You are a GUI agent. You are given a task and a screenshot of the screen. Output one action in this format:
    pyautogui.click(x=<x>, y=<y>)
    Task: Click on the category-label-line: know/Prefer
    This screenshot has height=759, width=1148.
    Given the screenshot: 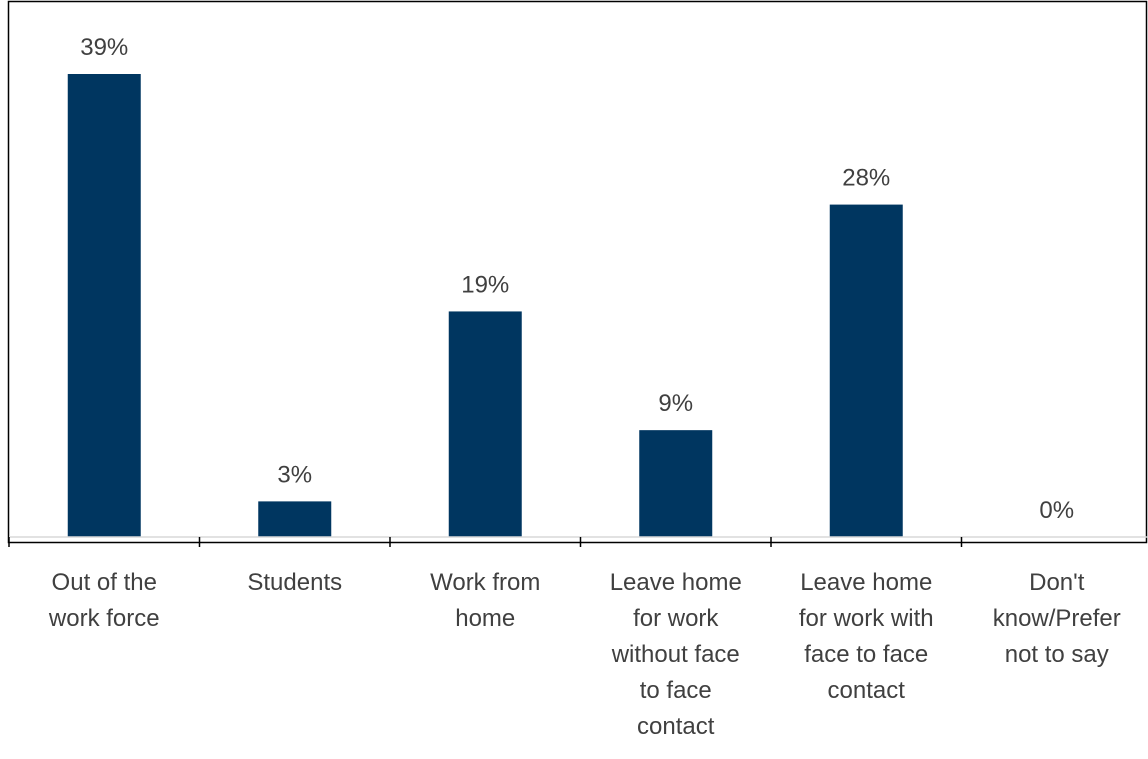 What is the action you would take?
    pyautogui.click(x=1057, y=618)
    